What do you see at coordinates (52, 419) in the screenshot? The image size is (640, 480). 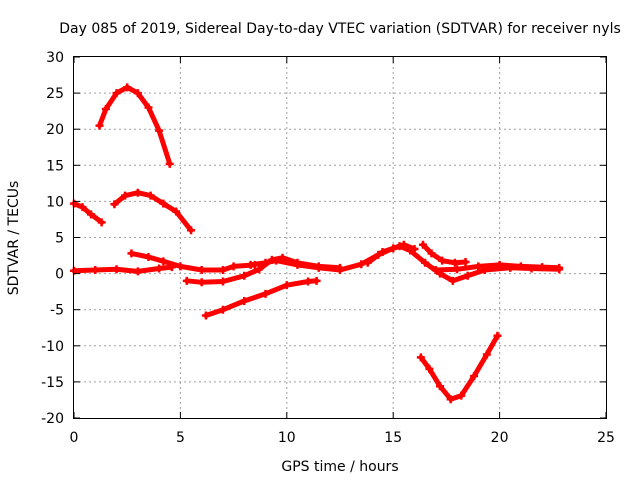 I see `y-tick-label: -20` at bounding box center [52, 419].